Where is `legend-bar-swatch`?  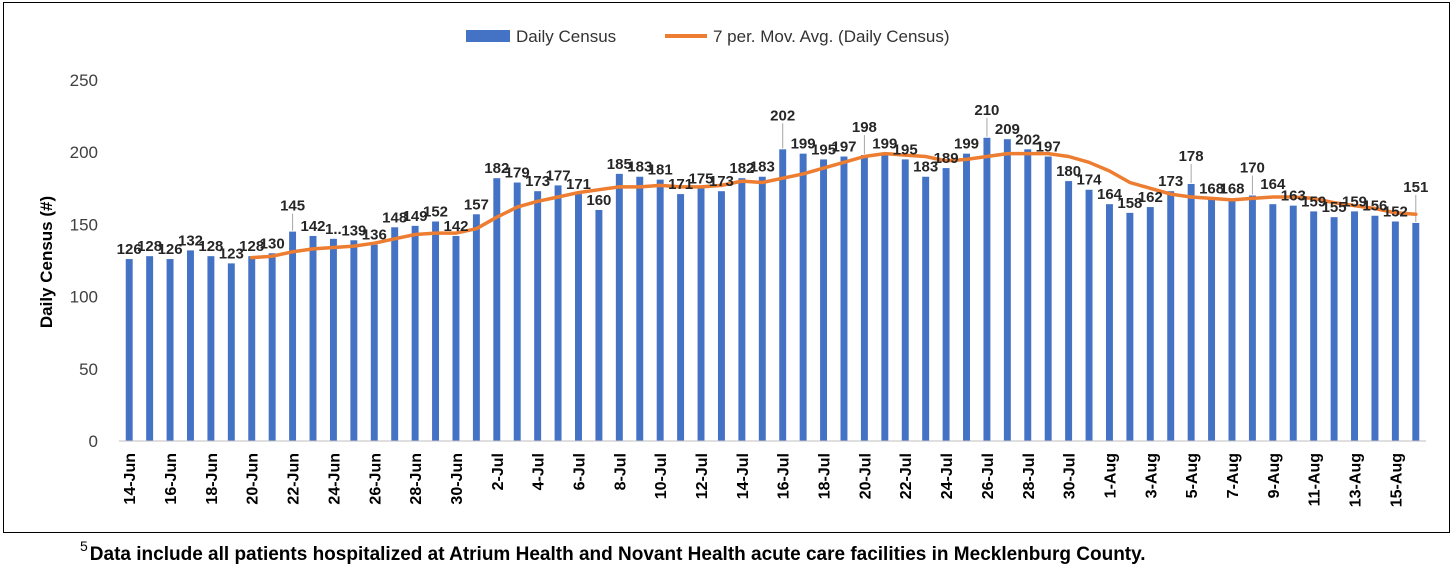 legend-bar-swatch is located at coordinates (488, 36).